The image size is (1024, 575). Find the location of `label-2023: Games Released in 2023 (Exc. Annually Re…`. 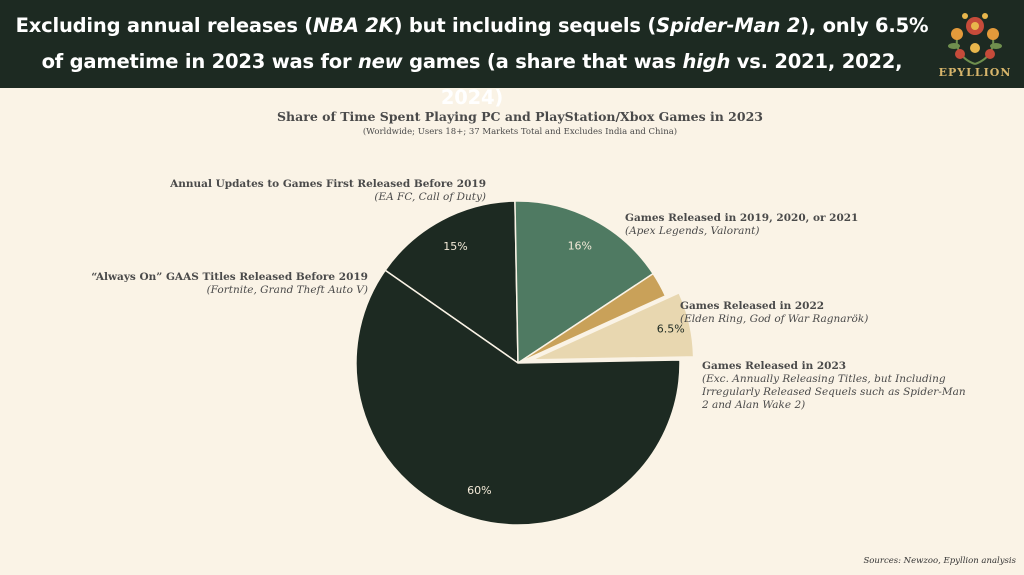

label-2023: Games Released in 2023 (Exc. Annually Re… is located at coordinates (837, 386).